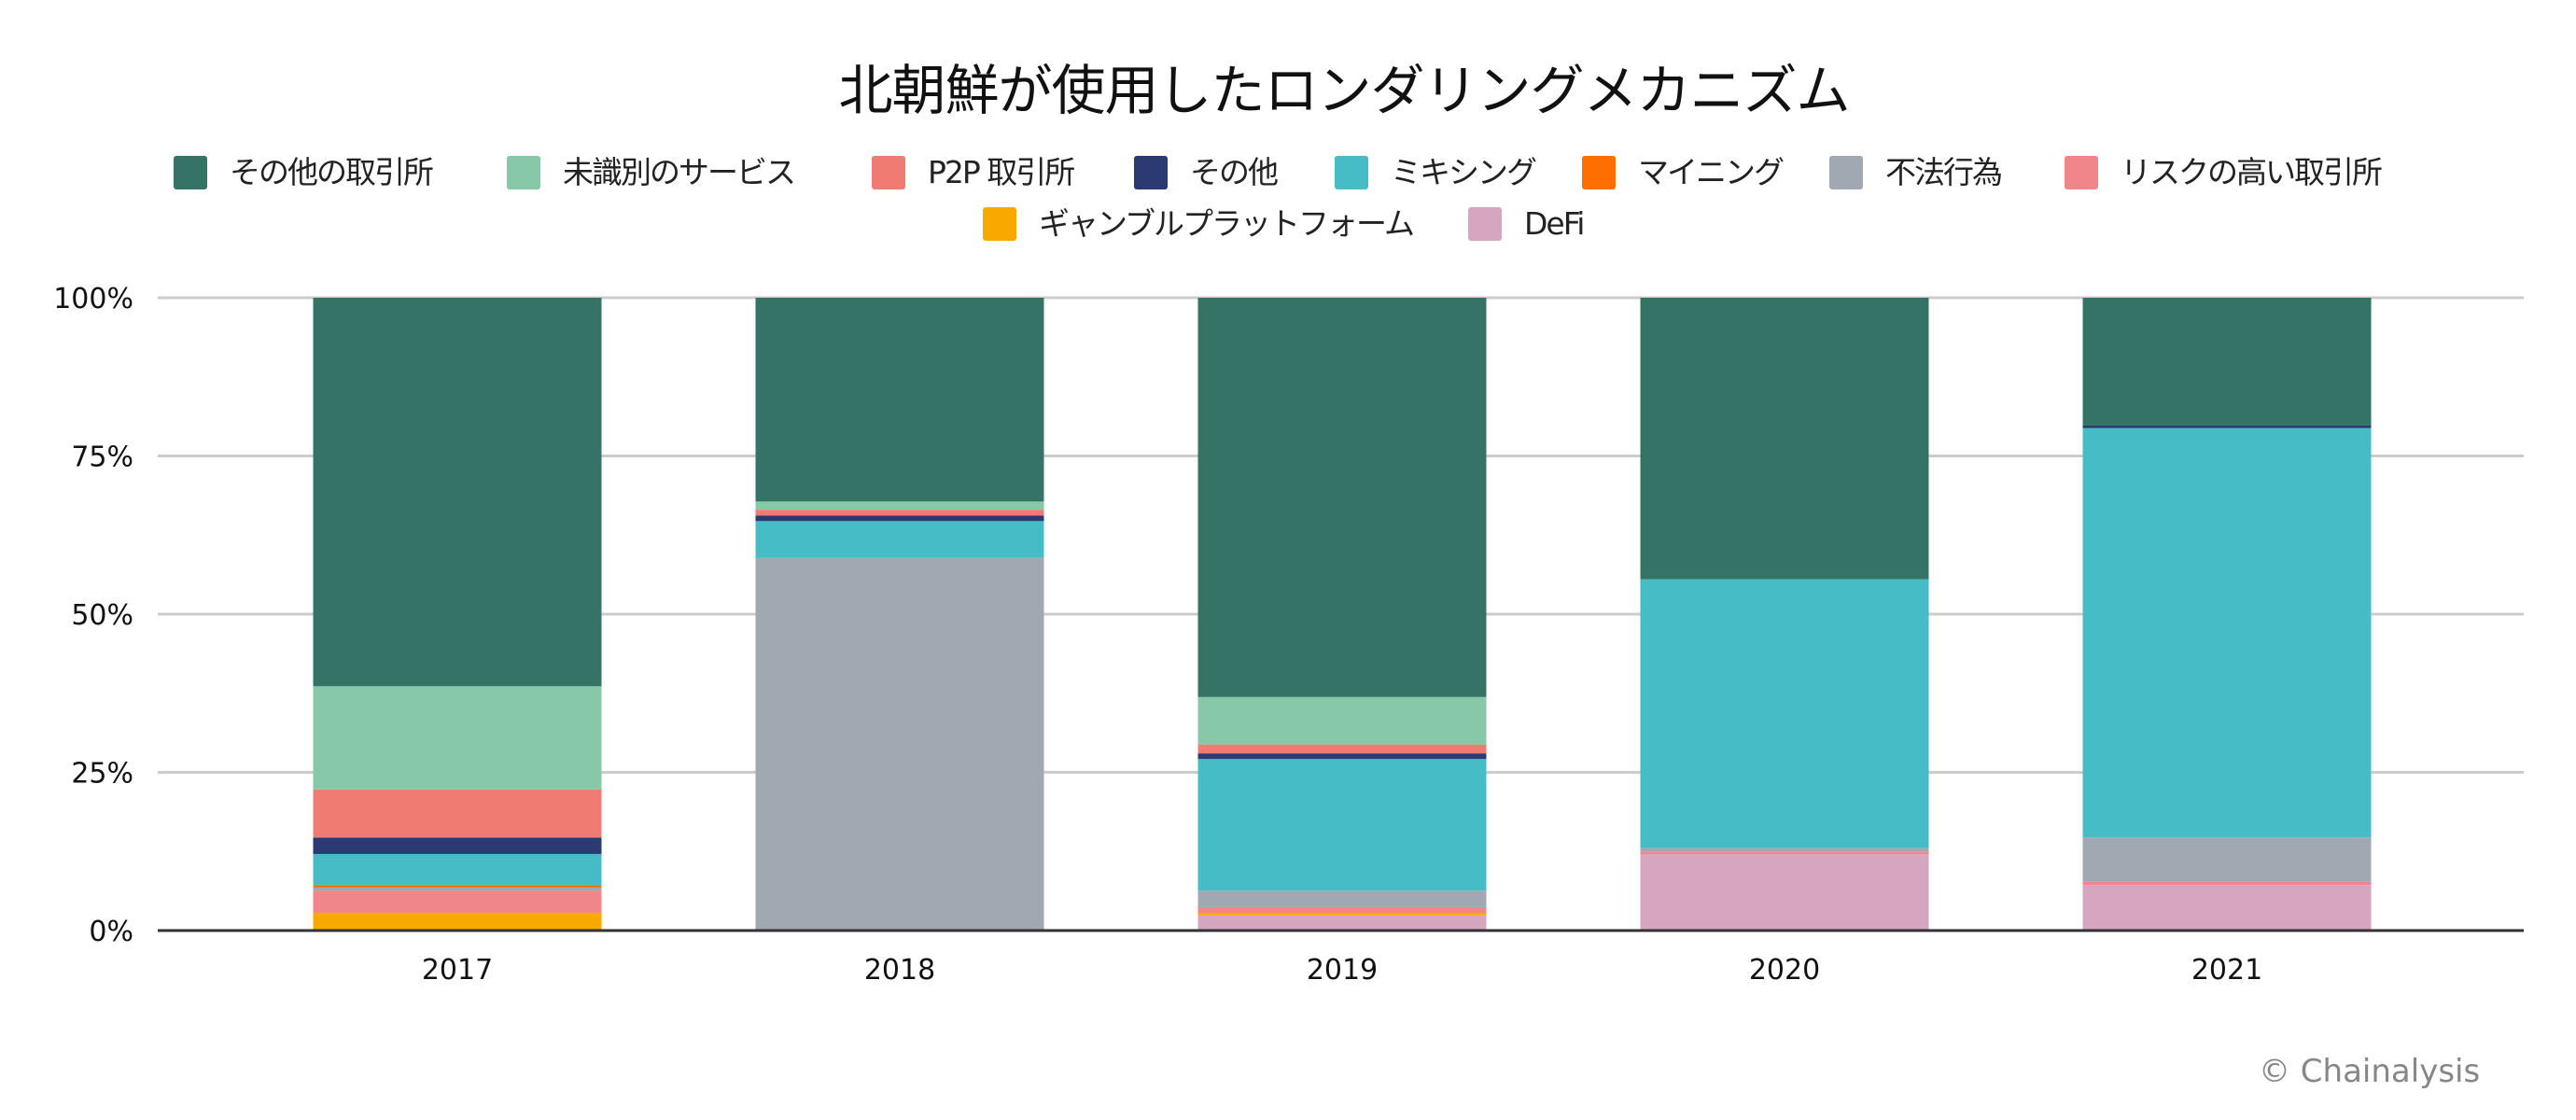  I want to click on x-axis-ticks: 2017 2018 2019 2020 2021, so click(1342, 970).